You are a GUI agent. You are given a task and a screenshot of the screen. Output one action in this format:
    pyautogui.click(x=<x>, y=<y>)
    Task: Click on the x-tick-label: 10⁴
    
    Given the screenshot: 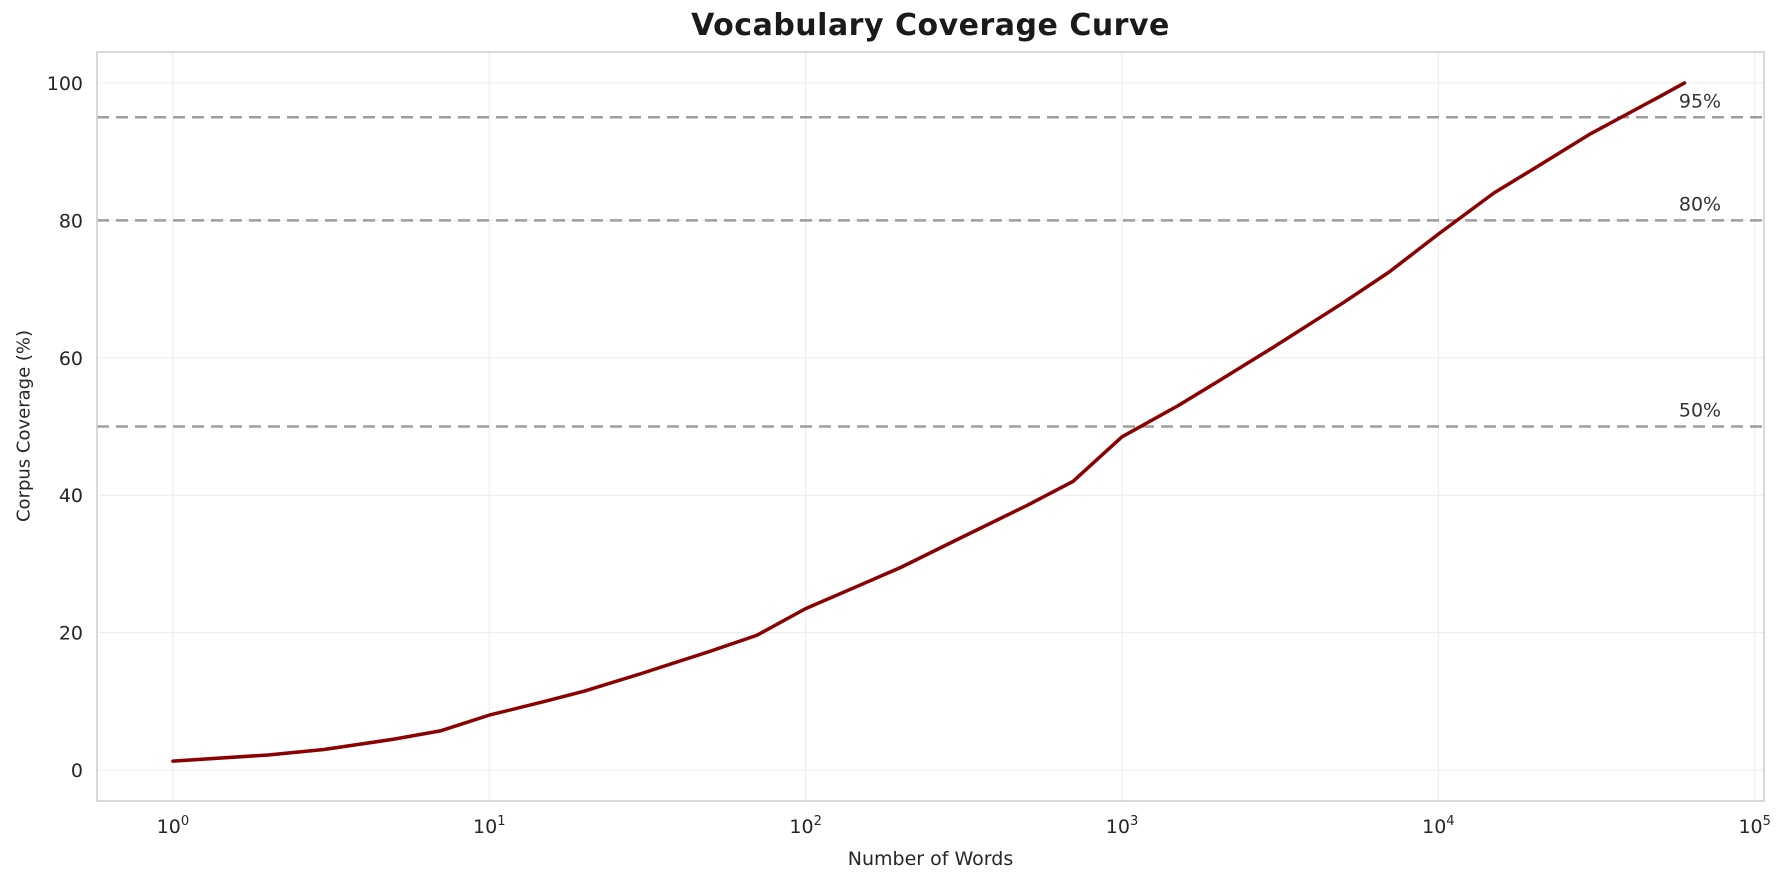 What is the action you would take?
    pyautogui.click(x=1438, y=826)
    